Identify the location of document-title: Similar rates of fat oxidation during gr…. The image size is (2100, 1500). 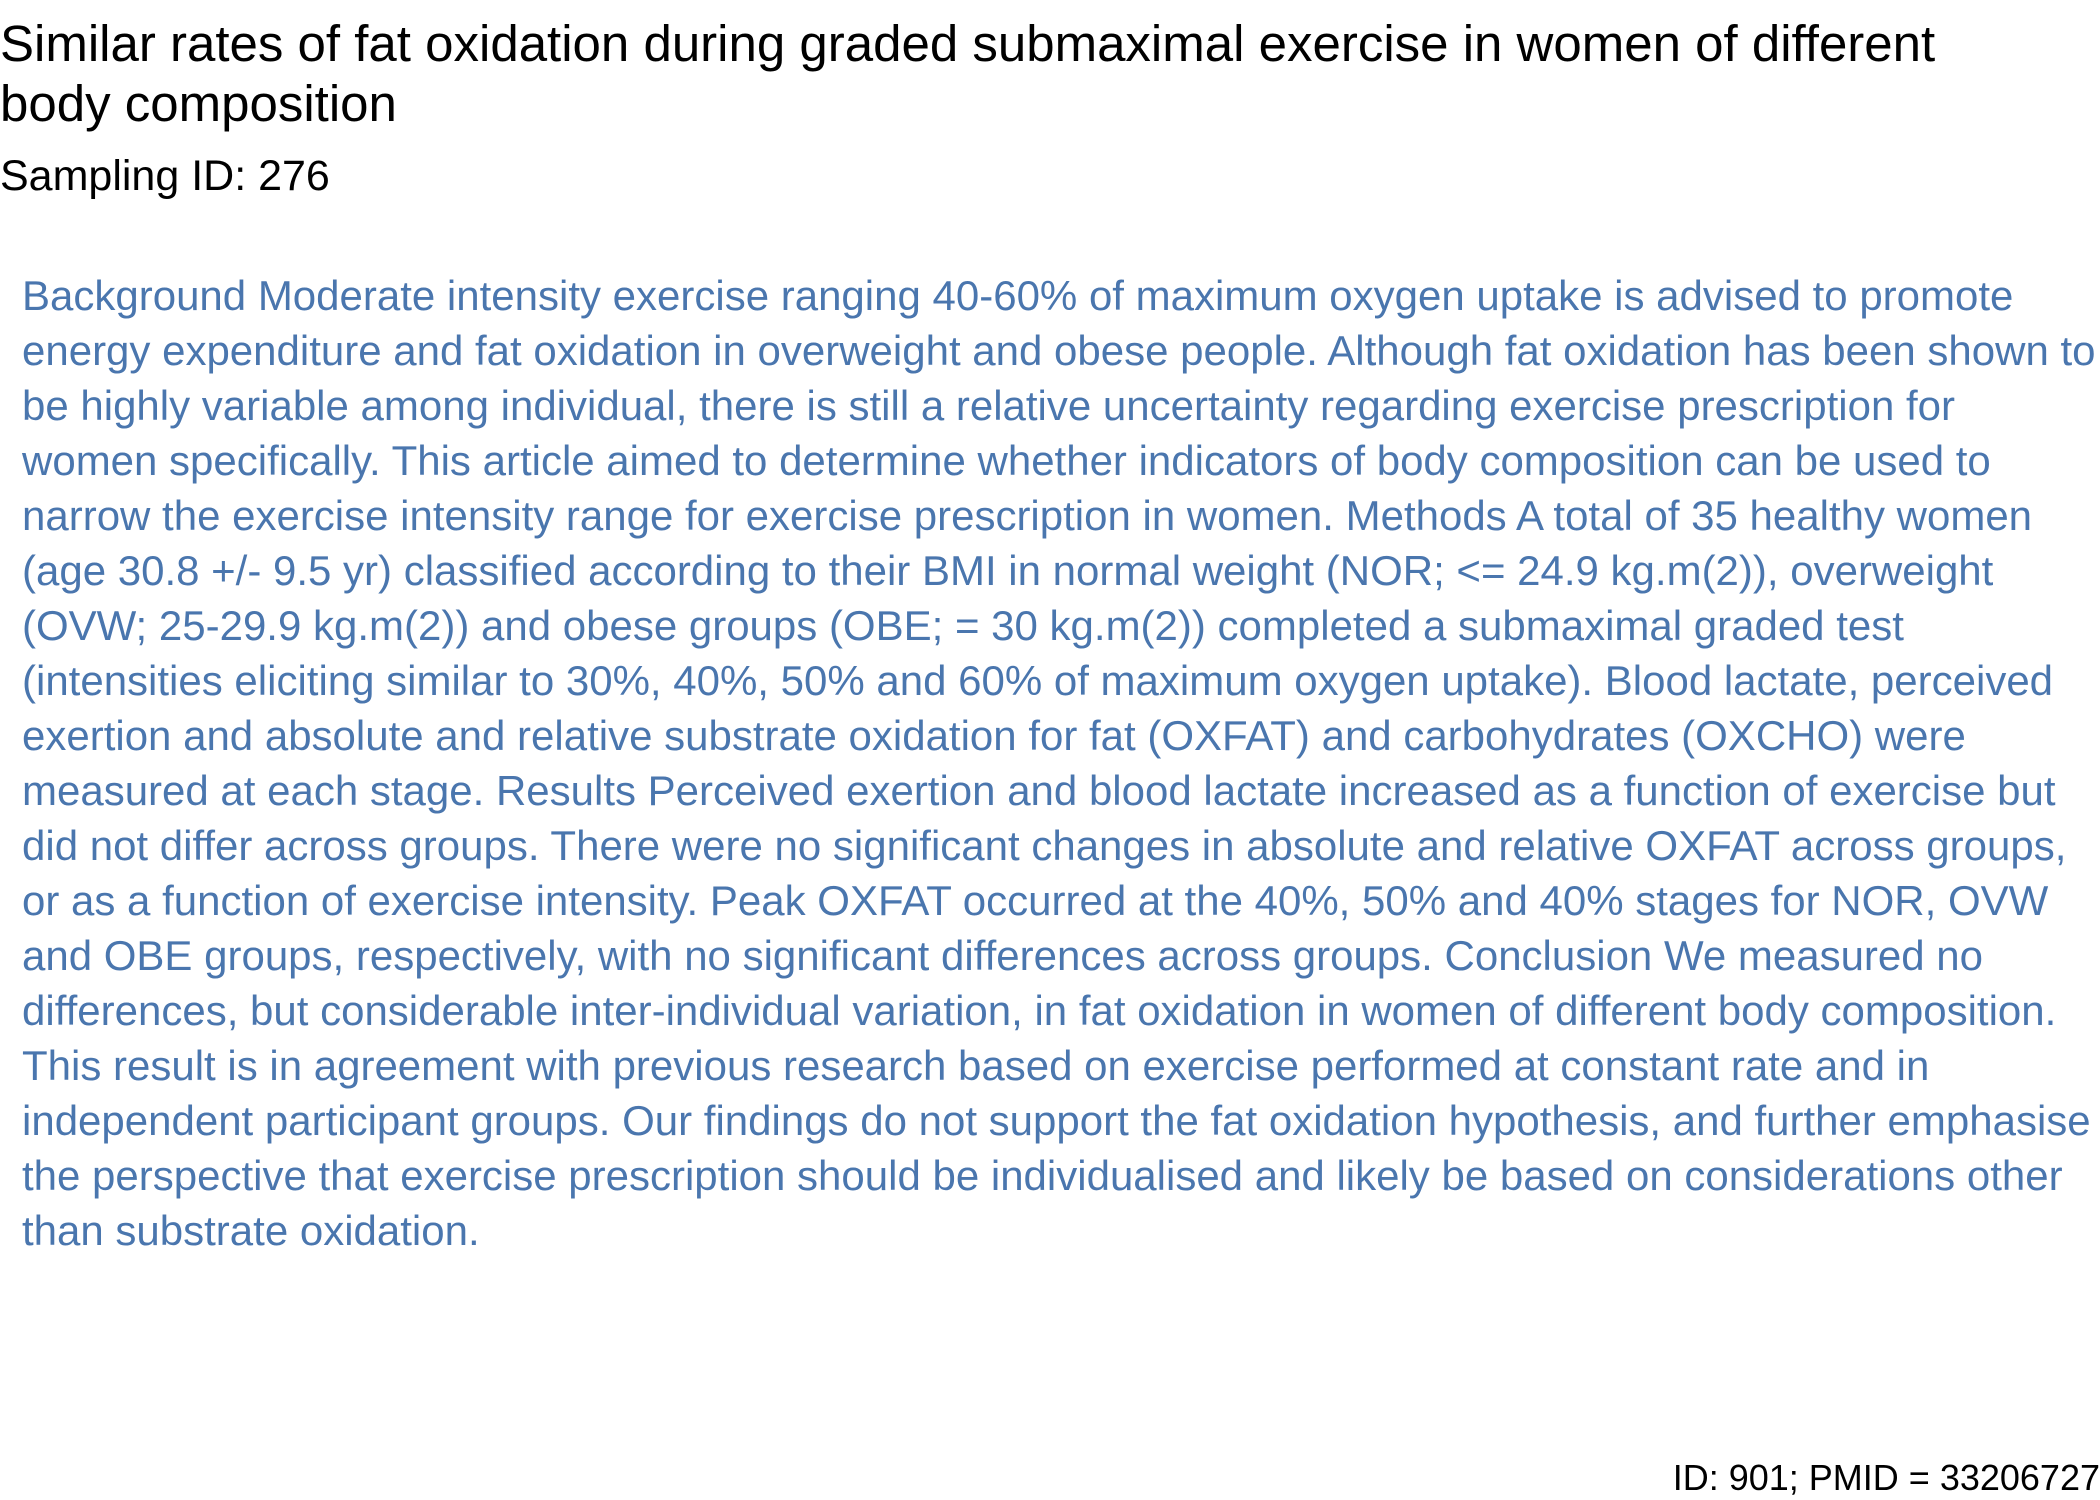
(968, 73).